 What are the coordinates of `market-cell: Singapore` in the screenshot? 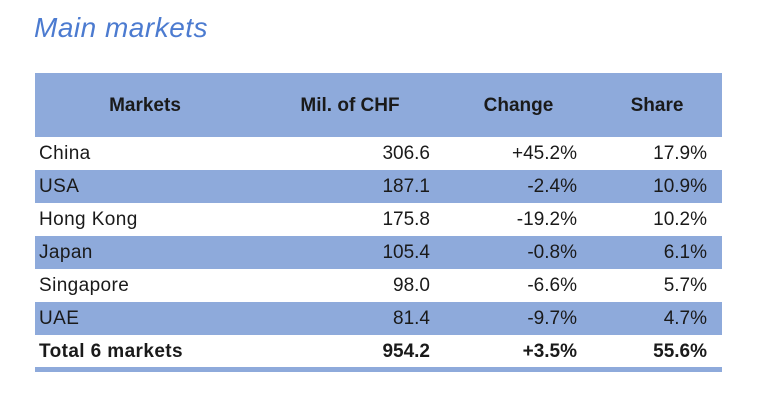 It's located at (84, 285).